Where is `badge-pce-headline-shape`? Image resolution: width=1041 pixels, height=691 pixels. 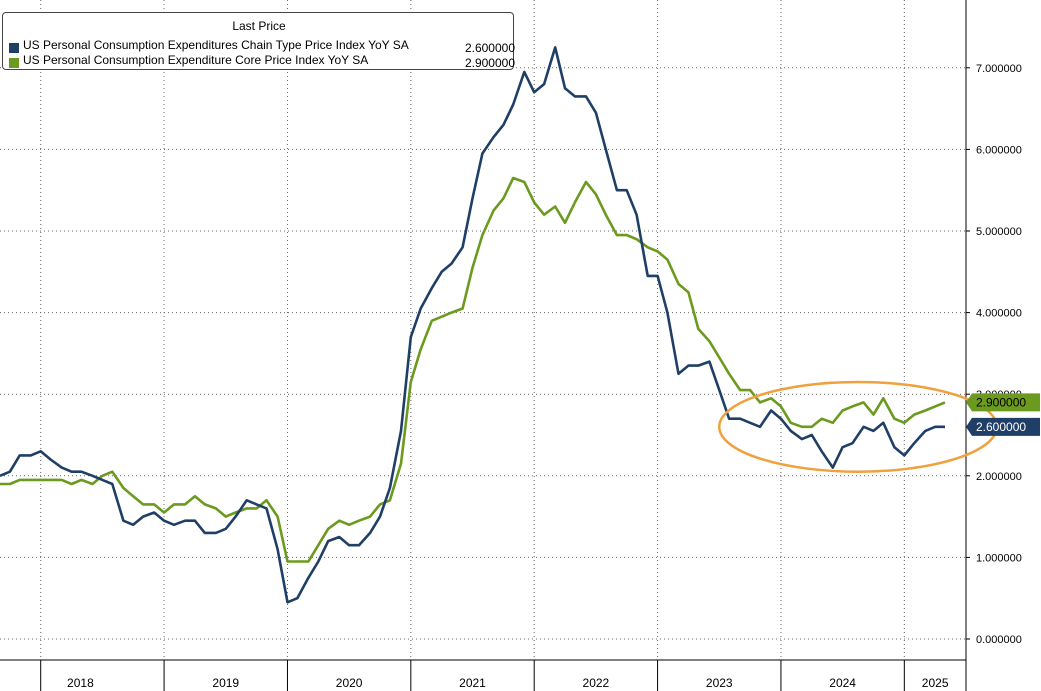
badge-pce-headline-shape is located at coordinates (1003, 426).